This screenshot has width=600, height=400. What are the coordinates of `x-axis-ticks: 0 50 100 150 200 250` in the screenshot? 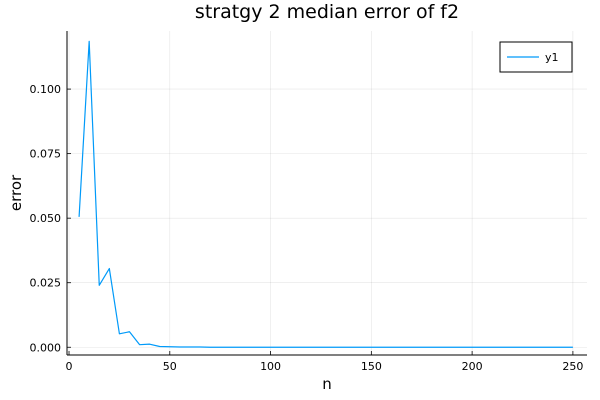 It's located at (324, 362).